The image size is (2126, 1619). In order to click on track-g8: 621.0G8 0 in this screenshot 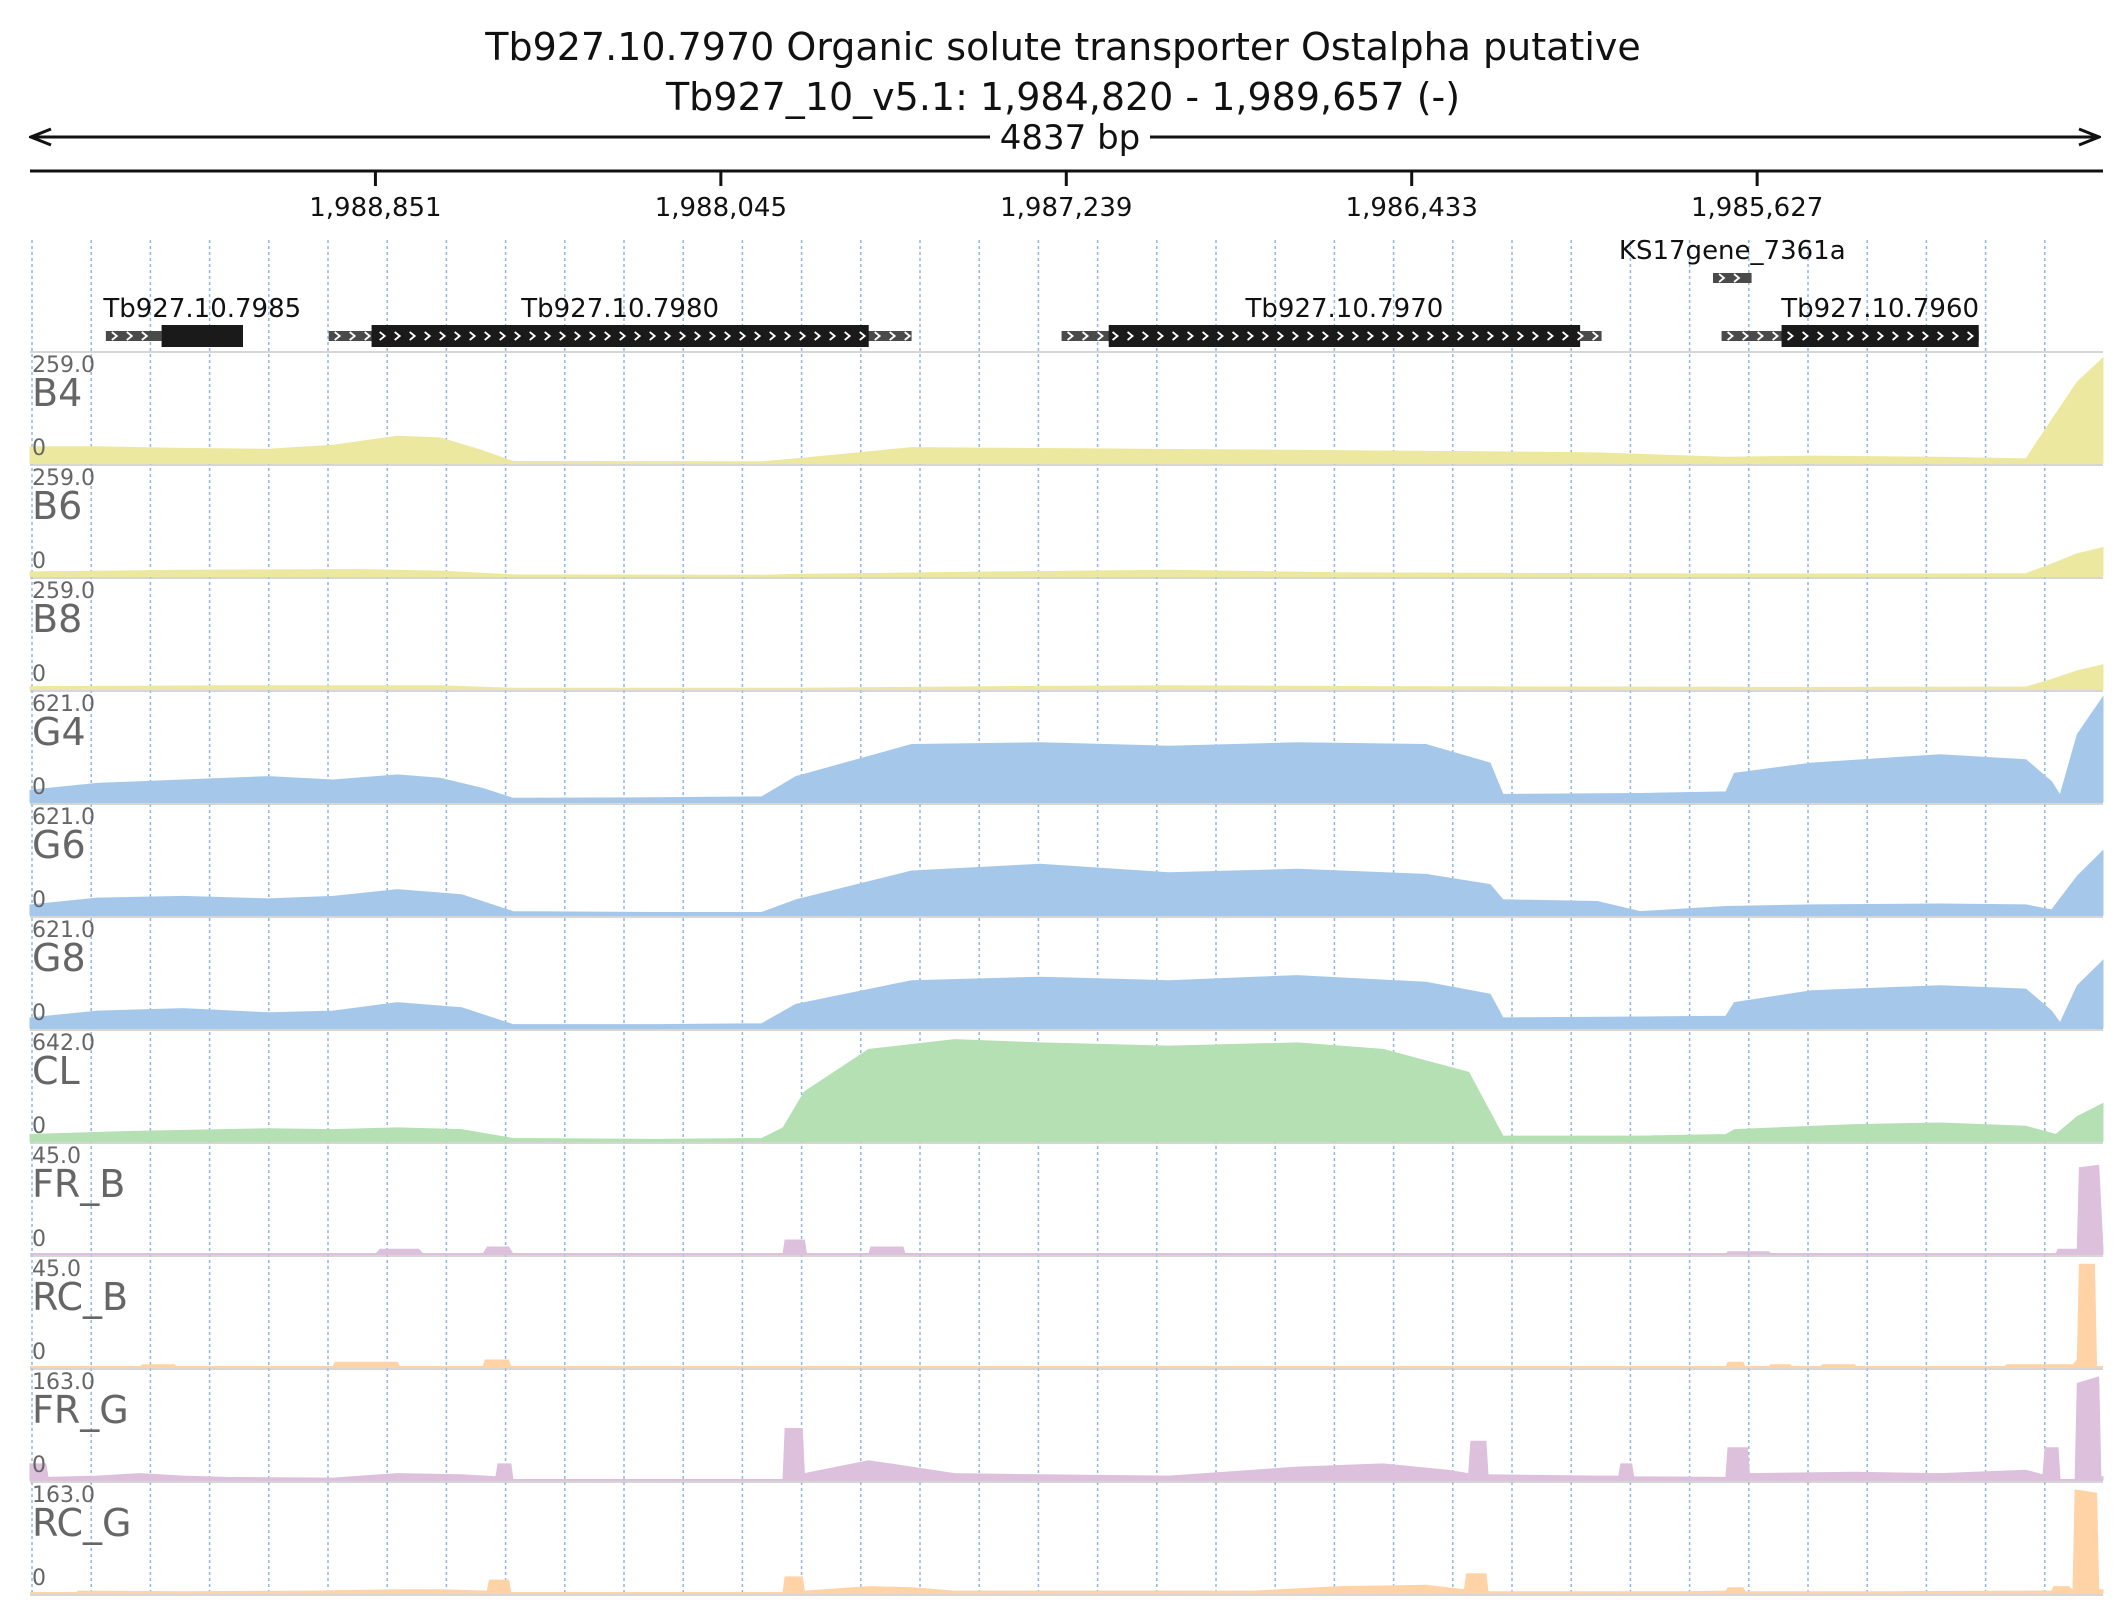, I will do `click(1066, 972)`.